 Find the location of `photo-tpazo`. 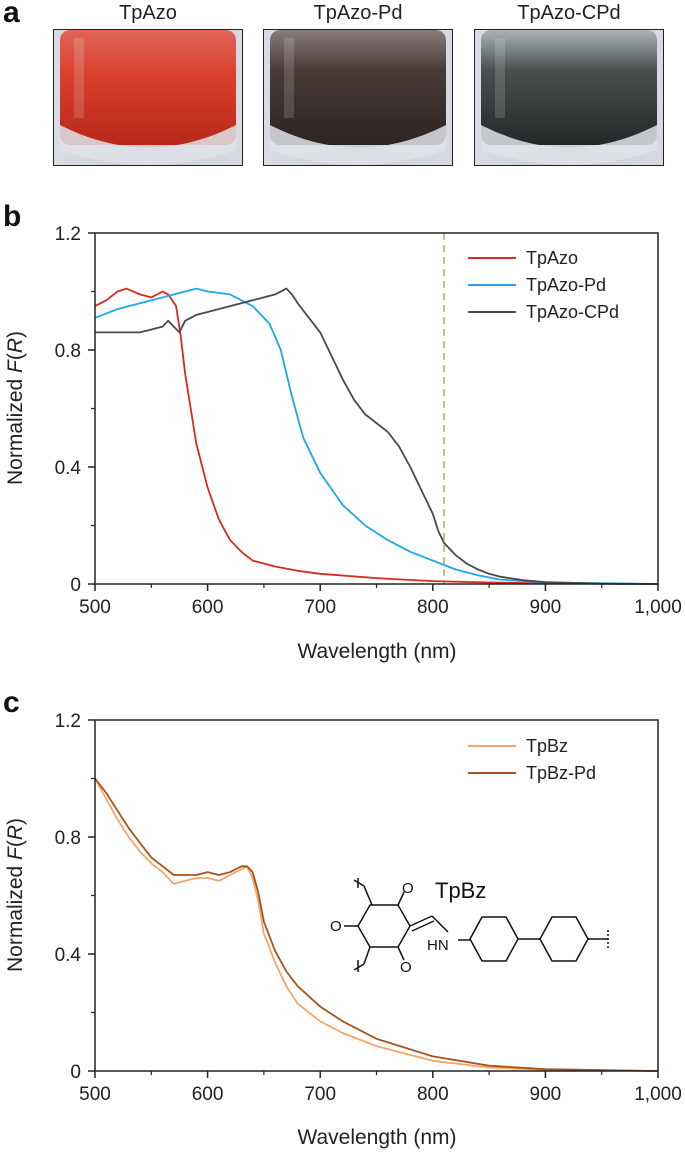

photo-tpazo is located at coordinates (148, 97).